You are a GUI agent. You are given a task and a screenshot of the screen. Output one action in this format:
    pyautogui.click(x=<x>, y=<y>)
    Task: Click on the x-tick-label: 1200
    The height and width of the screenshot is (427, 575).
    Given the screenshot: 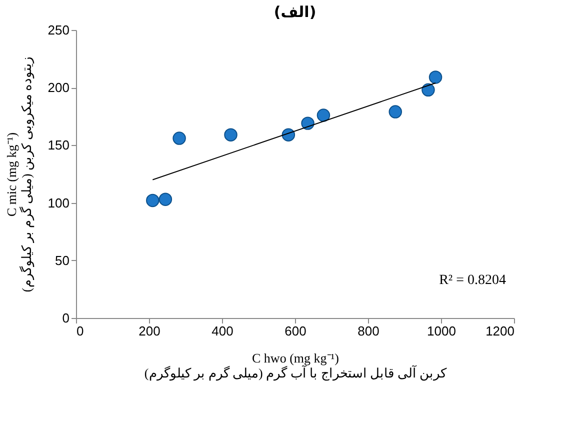 What is the action you would take?
    pyautogui.click(x=500, y=331)
    